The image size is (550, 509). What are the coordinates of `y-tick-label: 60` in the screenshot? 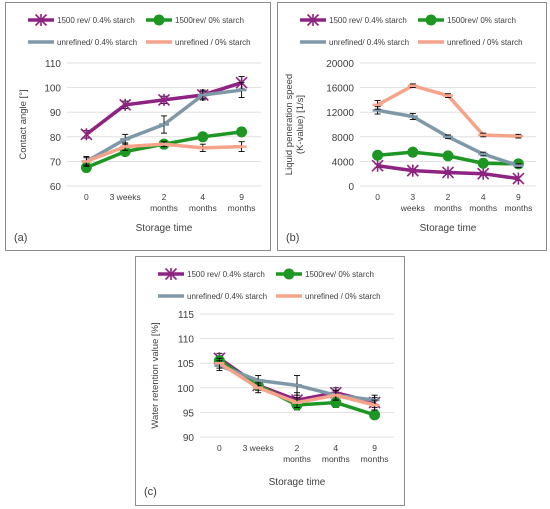 It's located at (56, 187).